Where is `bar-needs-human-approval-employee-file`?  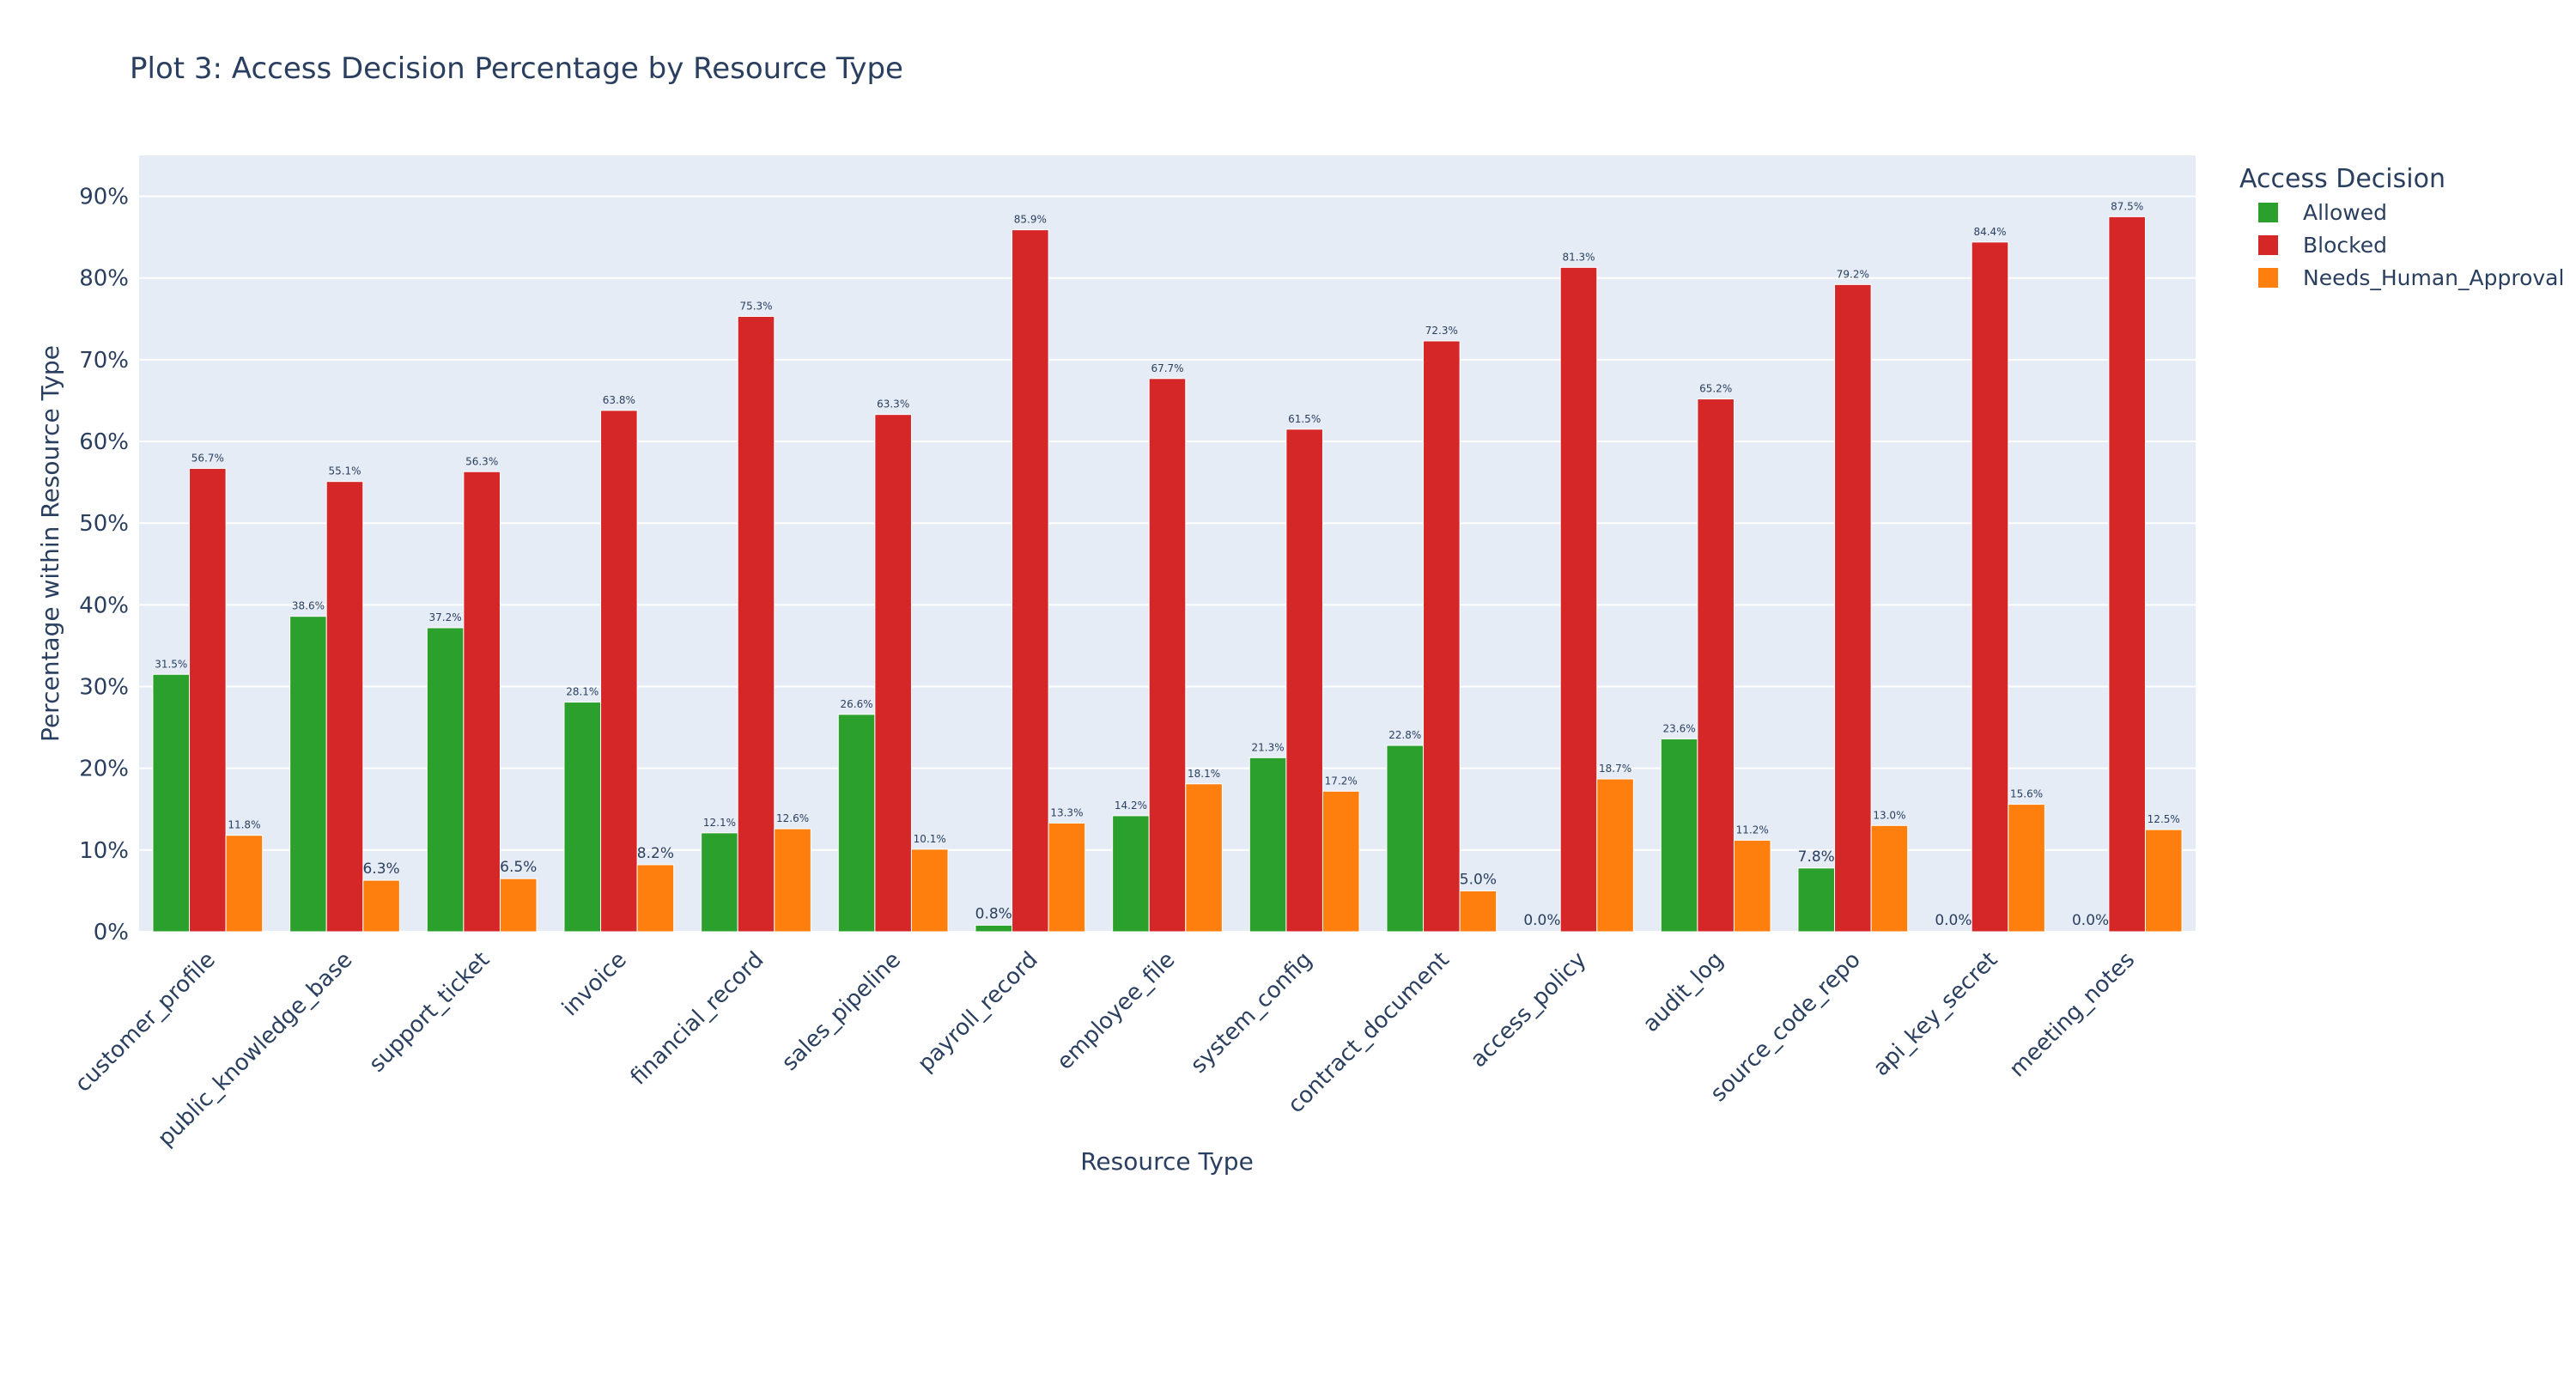 bar-needs-human-approval-employee-file is located at coordinates (1204, 858).